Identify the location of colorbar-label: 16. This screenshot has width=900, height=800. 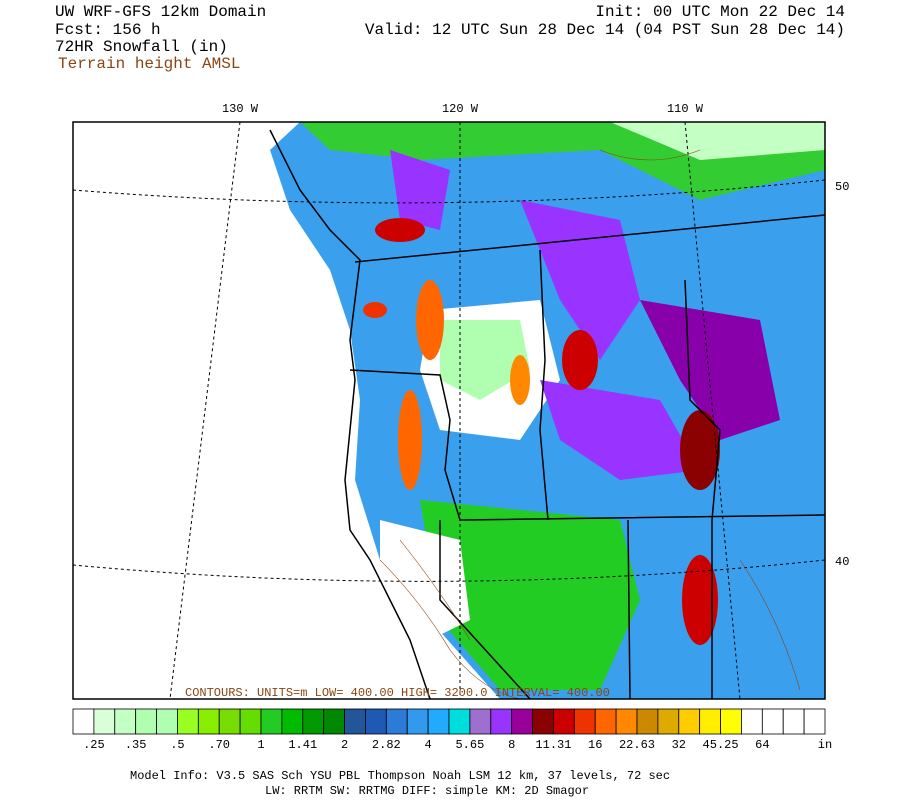
(595, 745).